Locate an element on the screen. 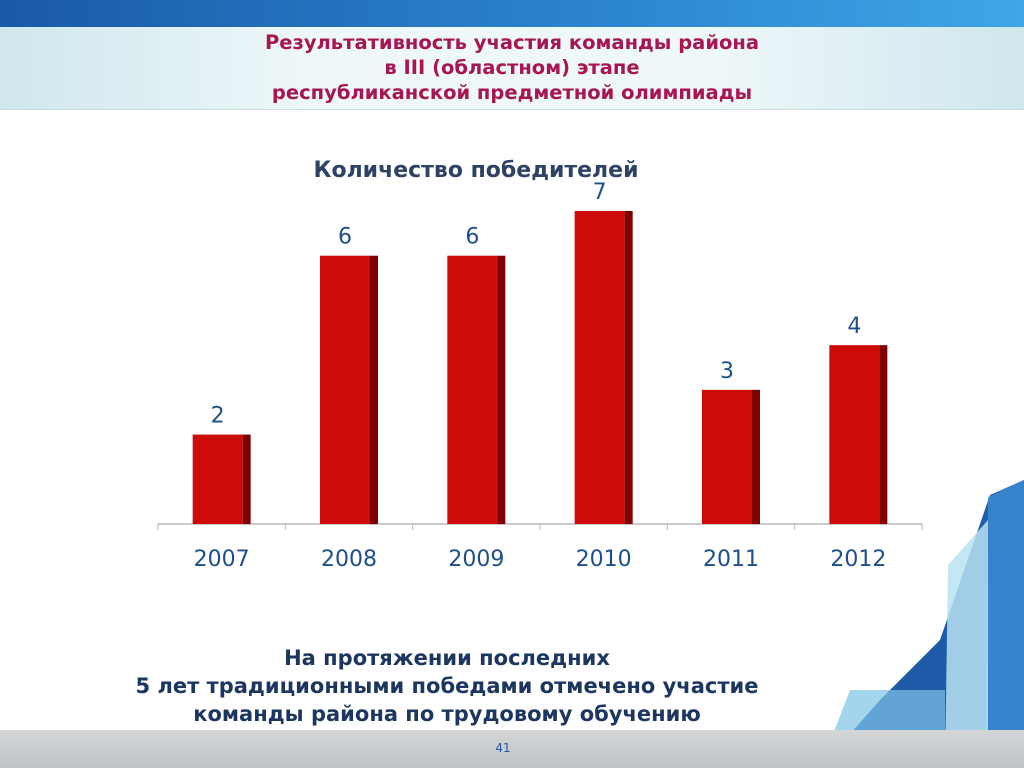 This screenshot has width=1024, height=768. bar-shade-2010 is located at coordinates (628, 367).